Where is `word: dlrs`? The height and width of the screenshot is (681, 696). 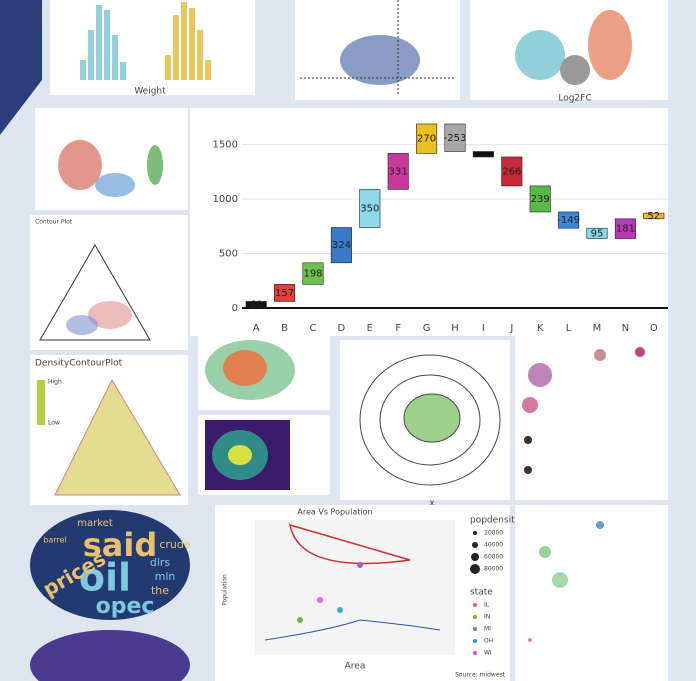 word: dlrs is located at coordinates (160, 562).